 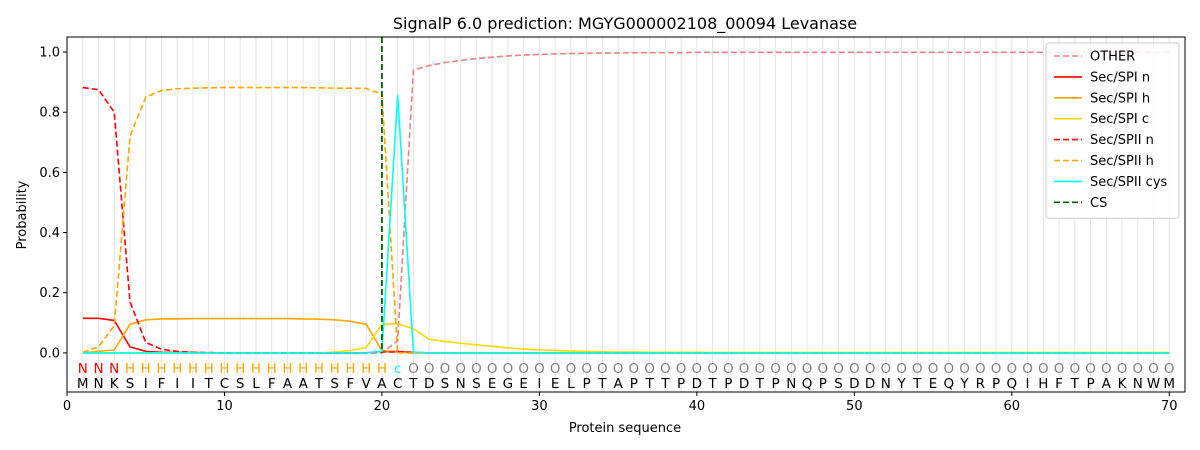 I want to click on series-line-sec-spi-c, so click(x=626, y=338).